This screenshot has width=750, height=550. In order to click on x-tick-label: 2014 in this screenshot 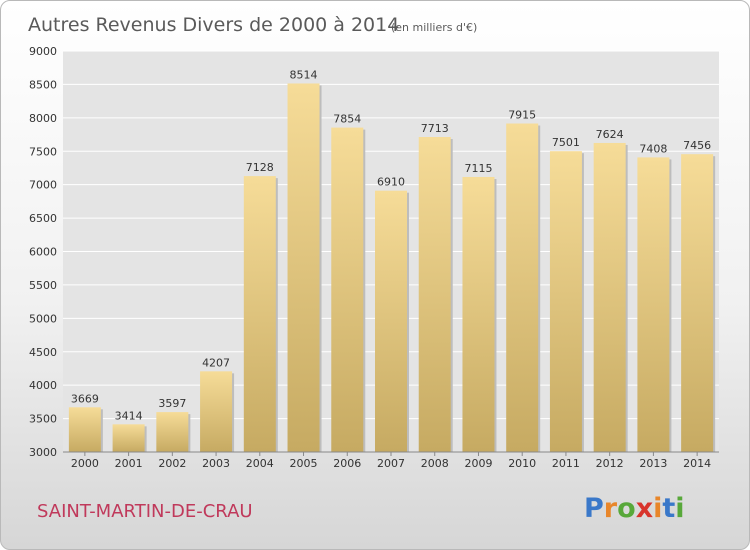, I will do `click(697, 463)`.